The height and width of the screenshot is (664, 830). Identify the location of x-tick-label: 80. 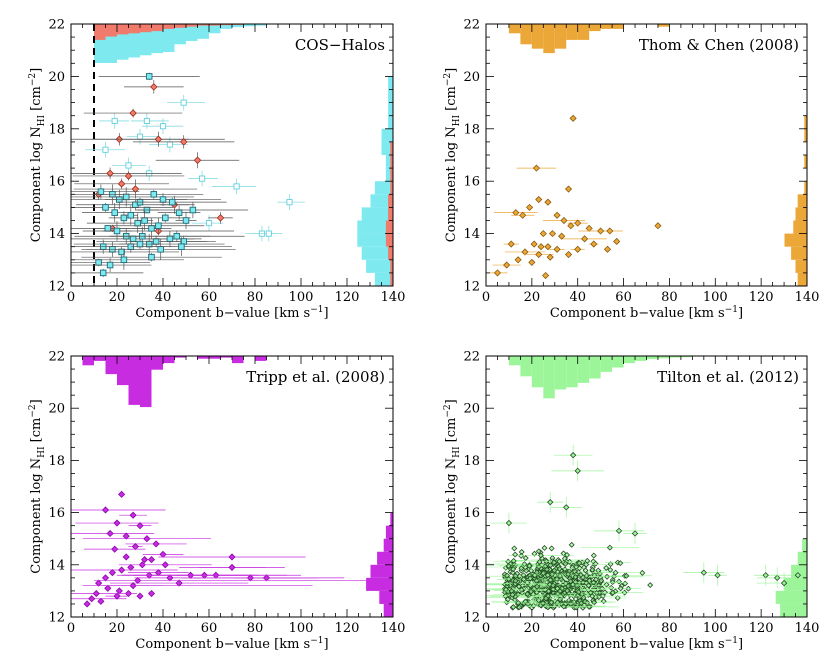
(255, 297).